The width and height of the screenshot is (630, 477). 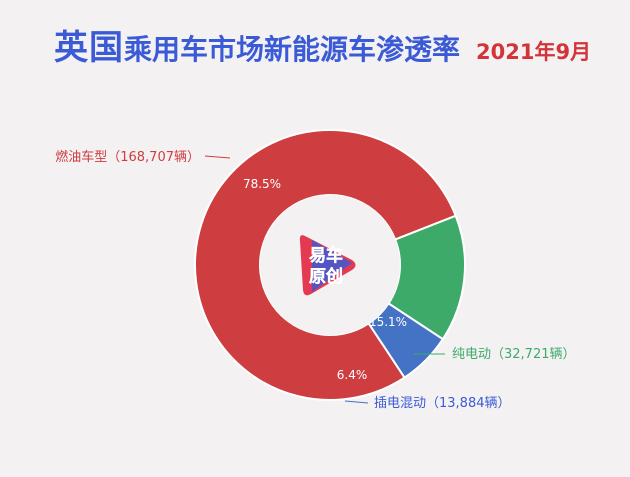 I want to click on chart-title: 英国 乘用车市场新能源车渗透率 2021年9月, so click(x=322, y=44).